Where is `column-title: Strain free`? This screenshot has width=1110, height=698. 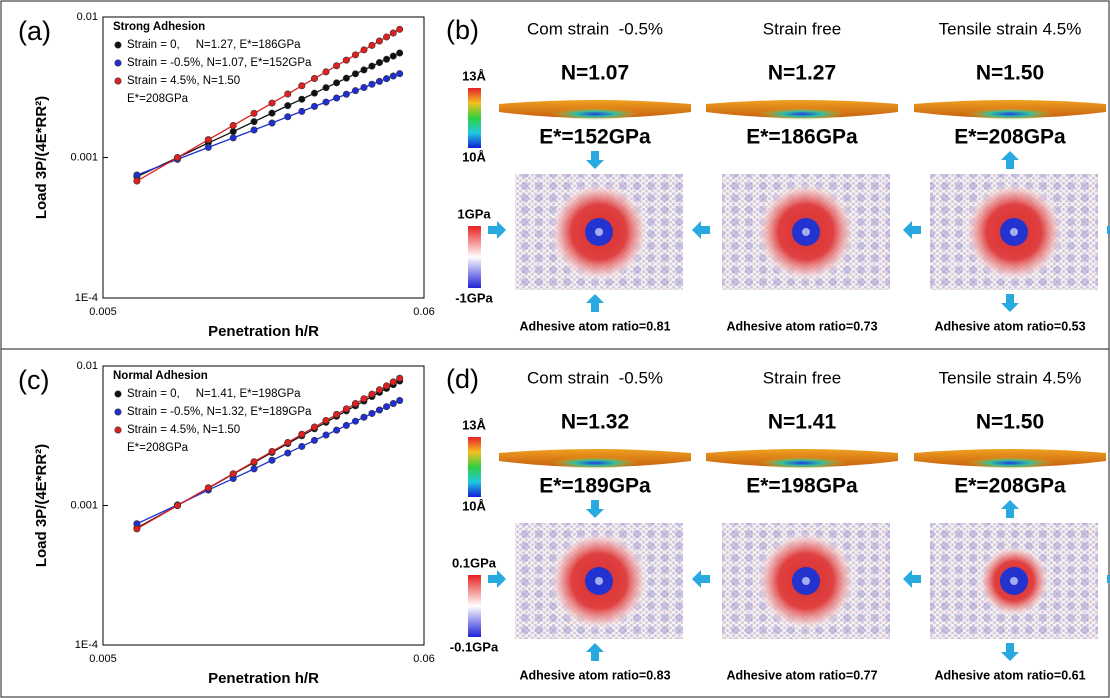
column-title: Strain free is located at coordinates (802, 377).